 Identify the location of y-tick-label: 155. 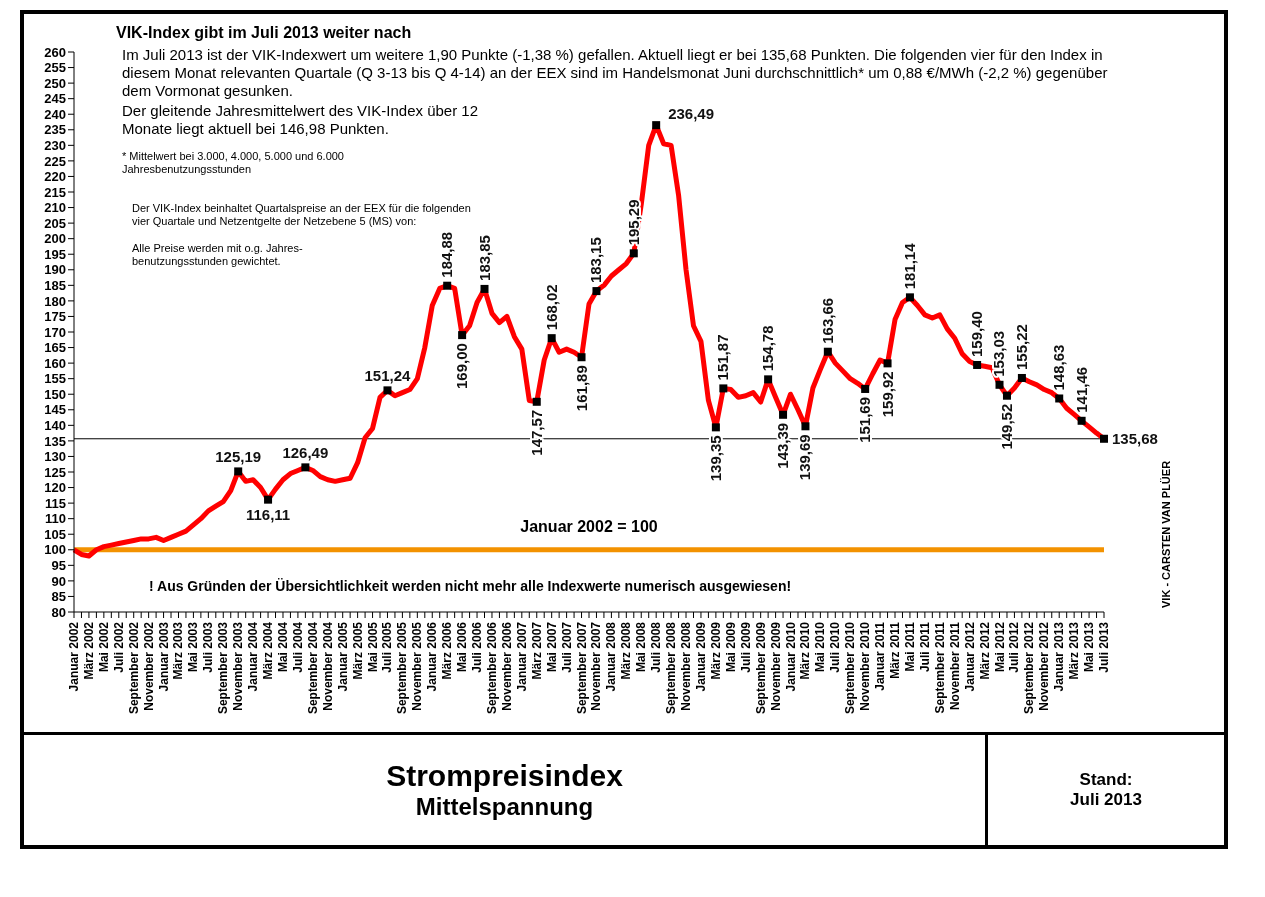
(55, 379).